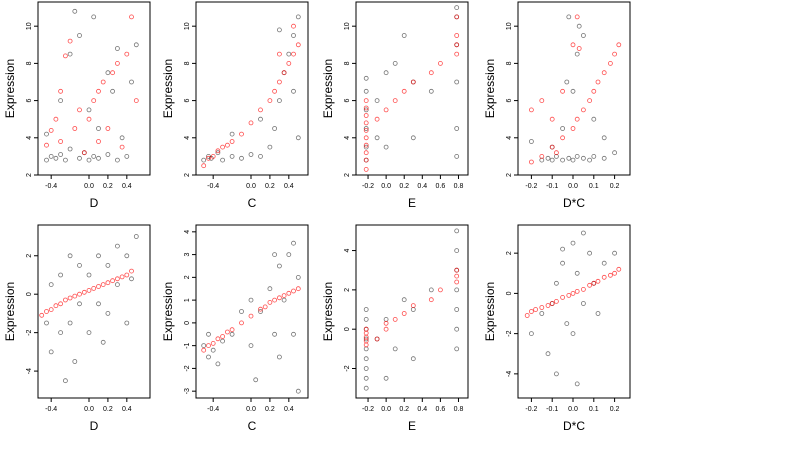 Image resolution: width=800 pixels, height=450 pixels. What do you see at coordinates (395, 105) in the screenshot?
I see `scatter-panel-3: -0.2 0.0 0.2 0.4 0.6 0.8 2 4 6 8 10 E Expression` at bounding box center [395, 105].